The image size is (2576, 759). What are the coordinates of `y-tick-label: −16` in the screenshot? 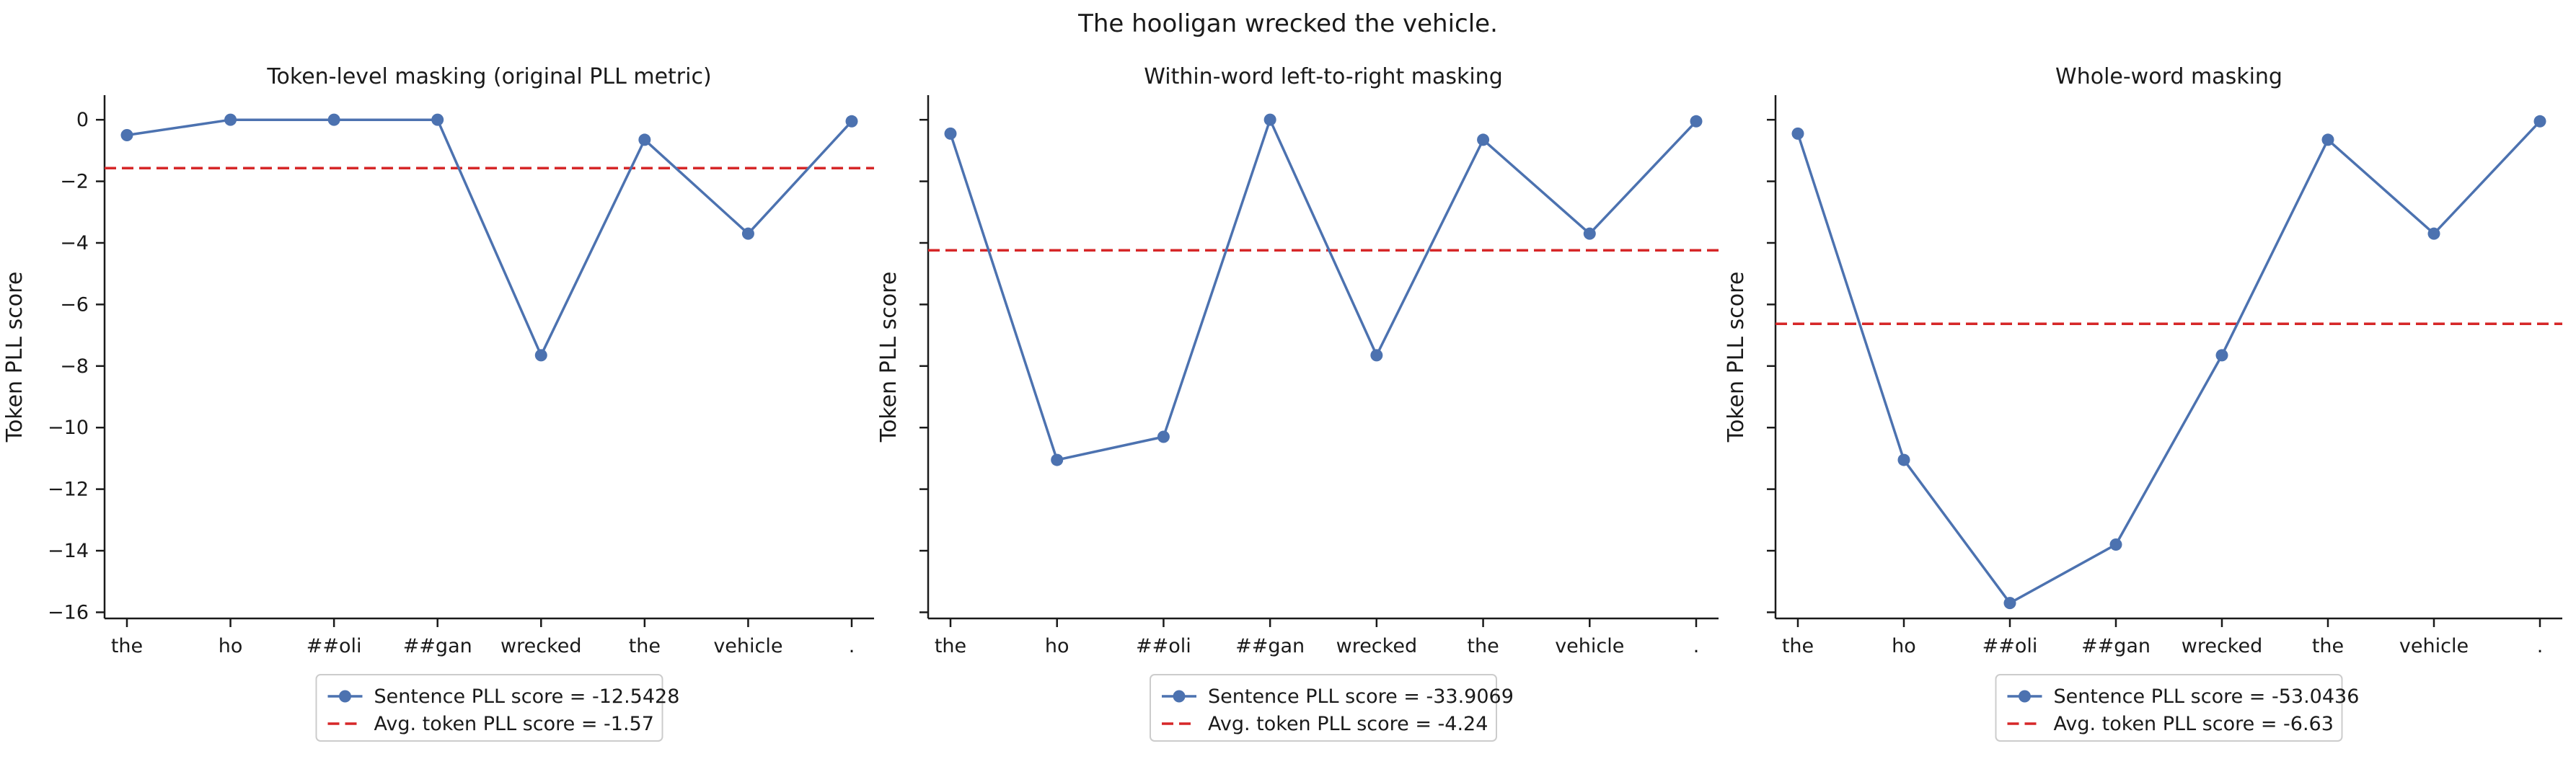 It's located at (68, 612).